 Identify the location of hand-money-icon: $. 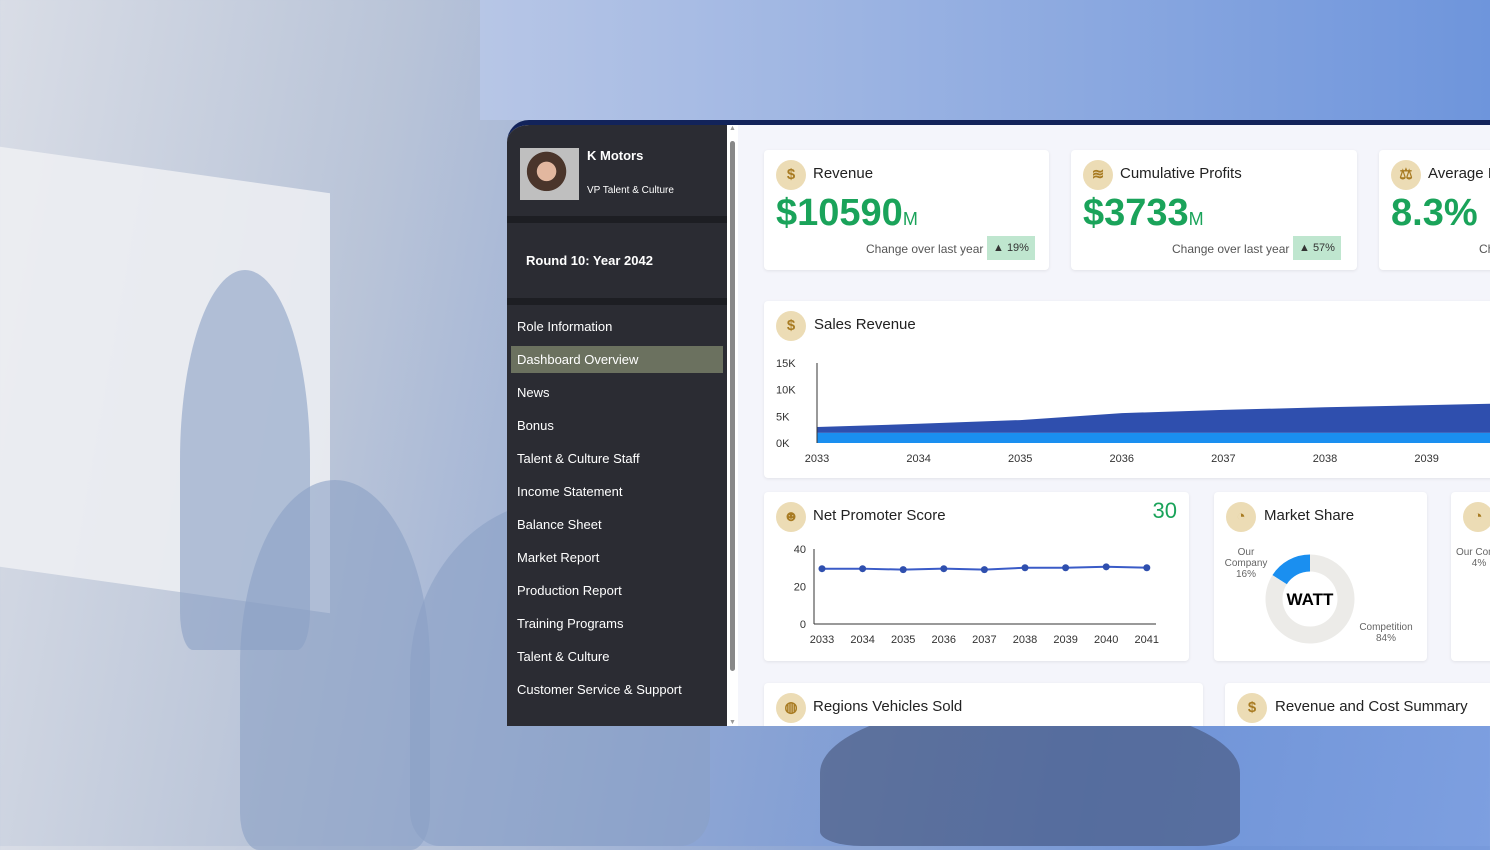
(791, 326).